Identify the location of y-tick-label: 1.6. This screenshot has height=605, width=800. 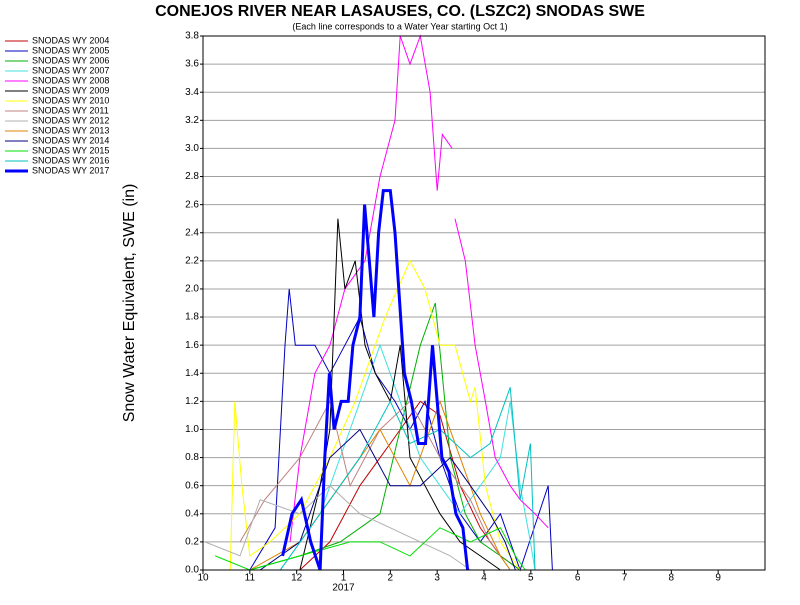
(192, 345).